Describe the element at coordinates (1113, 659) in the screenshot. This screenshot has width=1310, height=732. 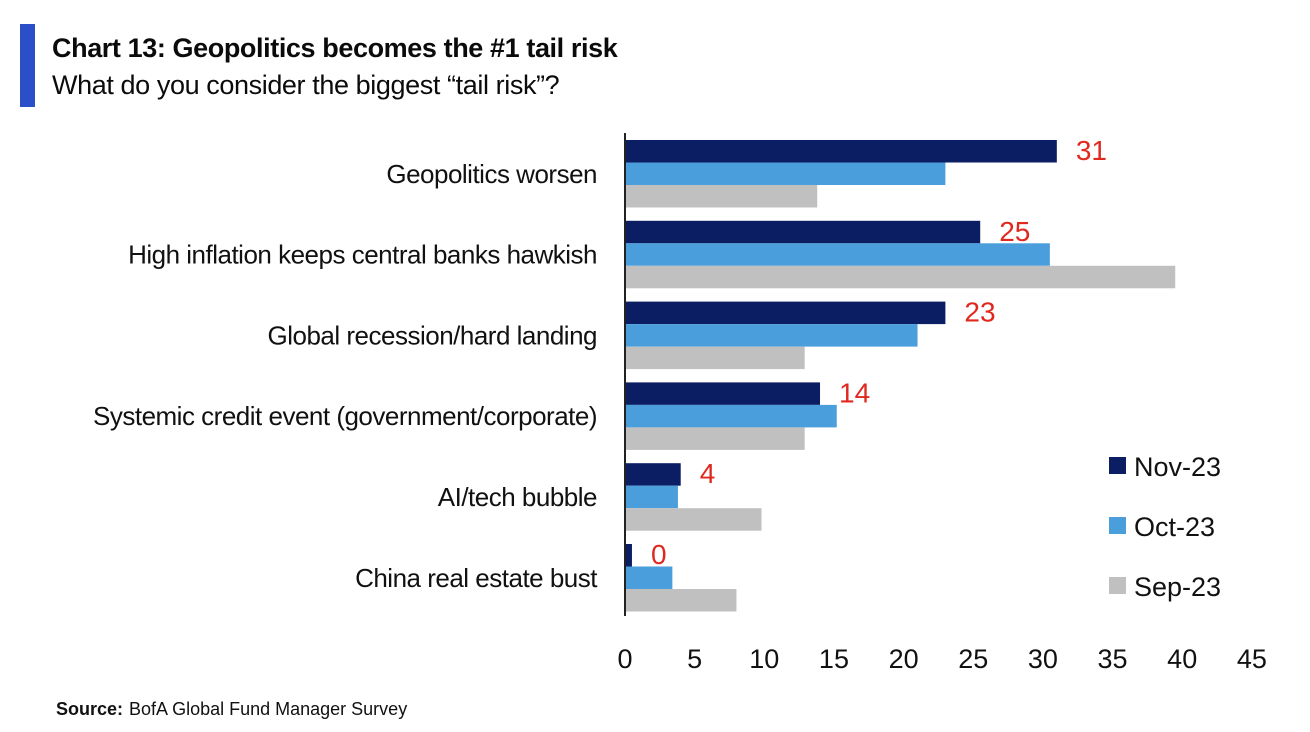
I see `x-tick-label: 35` at that location.